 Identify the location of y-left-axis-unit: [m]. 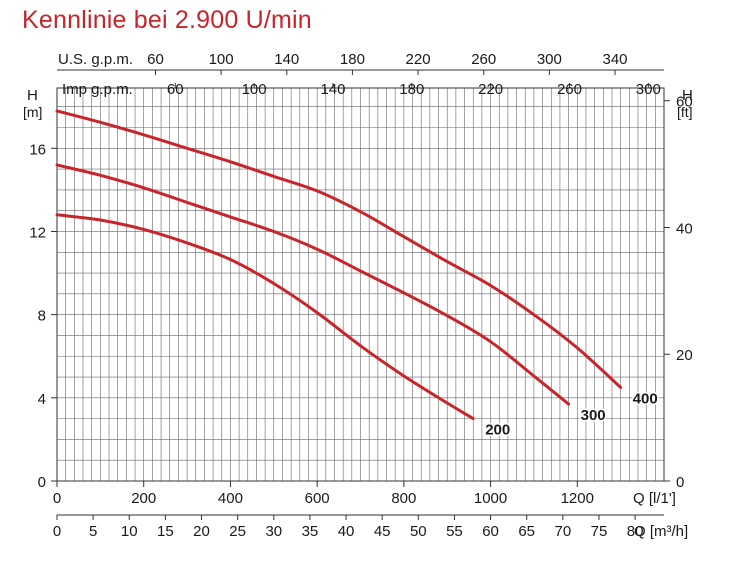
(32, 112).